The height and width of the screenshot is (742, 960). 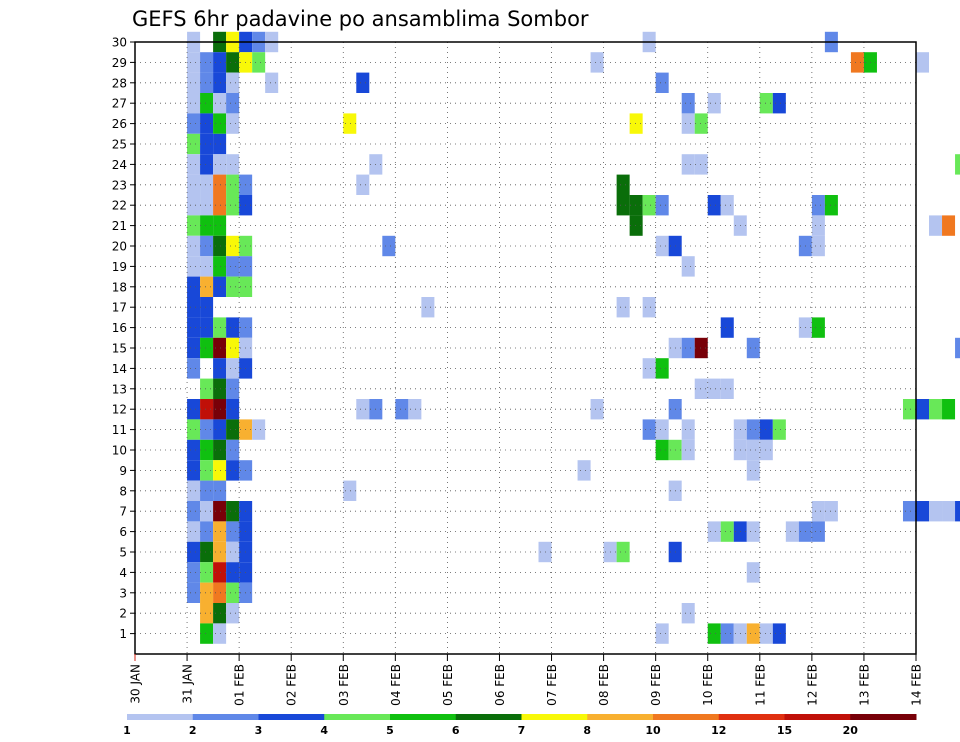 I want to click on x-tick-label: 02 FEB, so click(x=292, y=685).